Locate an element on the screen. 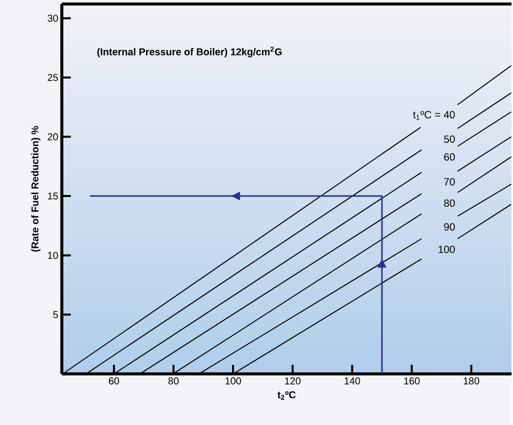 This screenshot has height=425, width=513. series-label: 100 is located at coordinates (446, 250).